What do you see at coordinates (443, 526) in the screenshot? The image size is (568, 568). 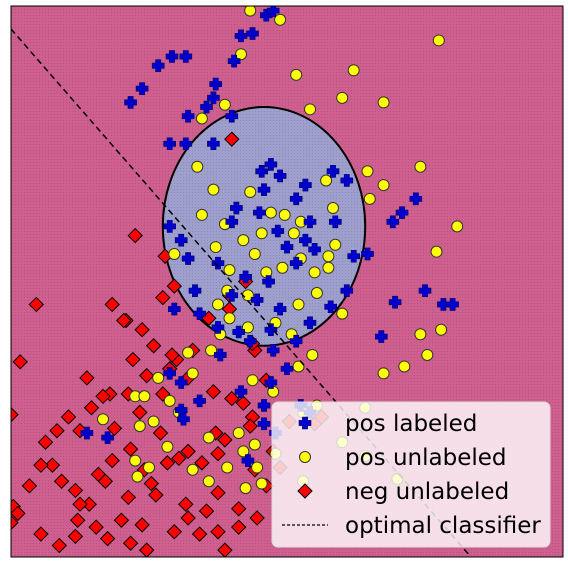 I see `legend-label-optimal-classifier: optimal classifier` at bounding box center [443, 526].